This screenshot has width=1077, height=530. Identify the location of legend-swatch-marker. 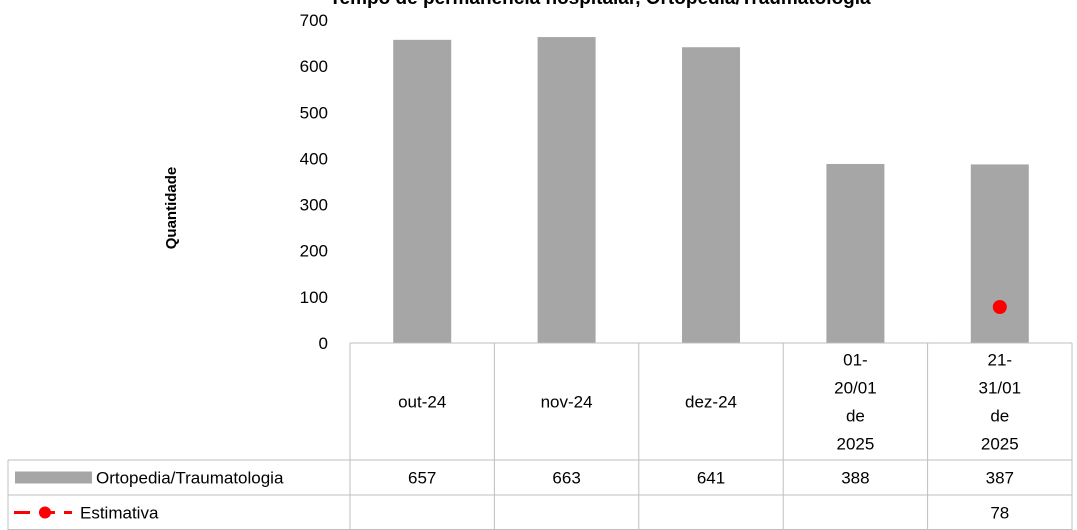
(45, 512).